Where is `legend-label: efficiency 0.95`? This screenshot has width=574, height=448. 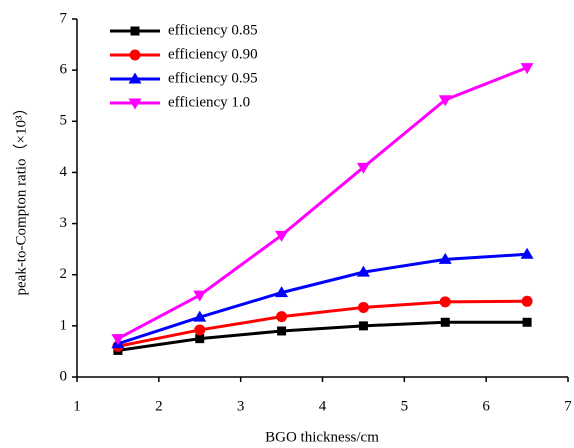
legend-label: efficiency 0.95 is located at coordinates (213, 78).